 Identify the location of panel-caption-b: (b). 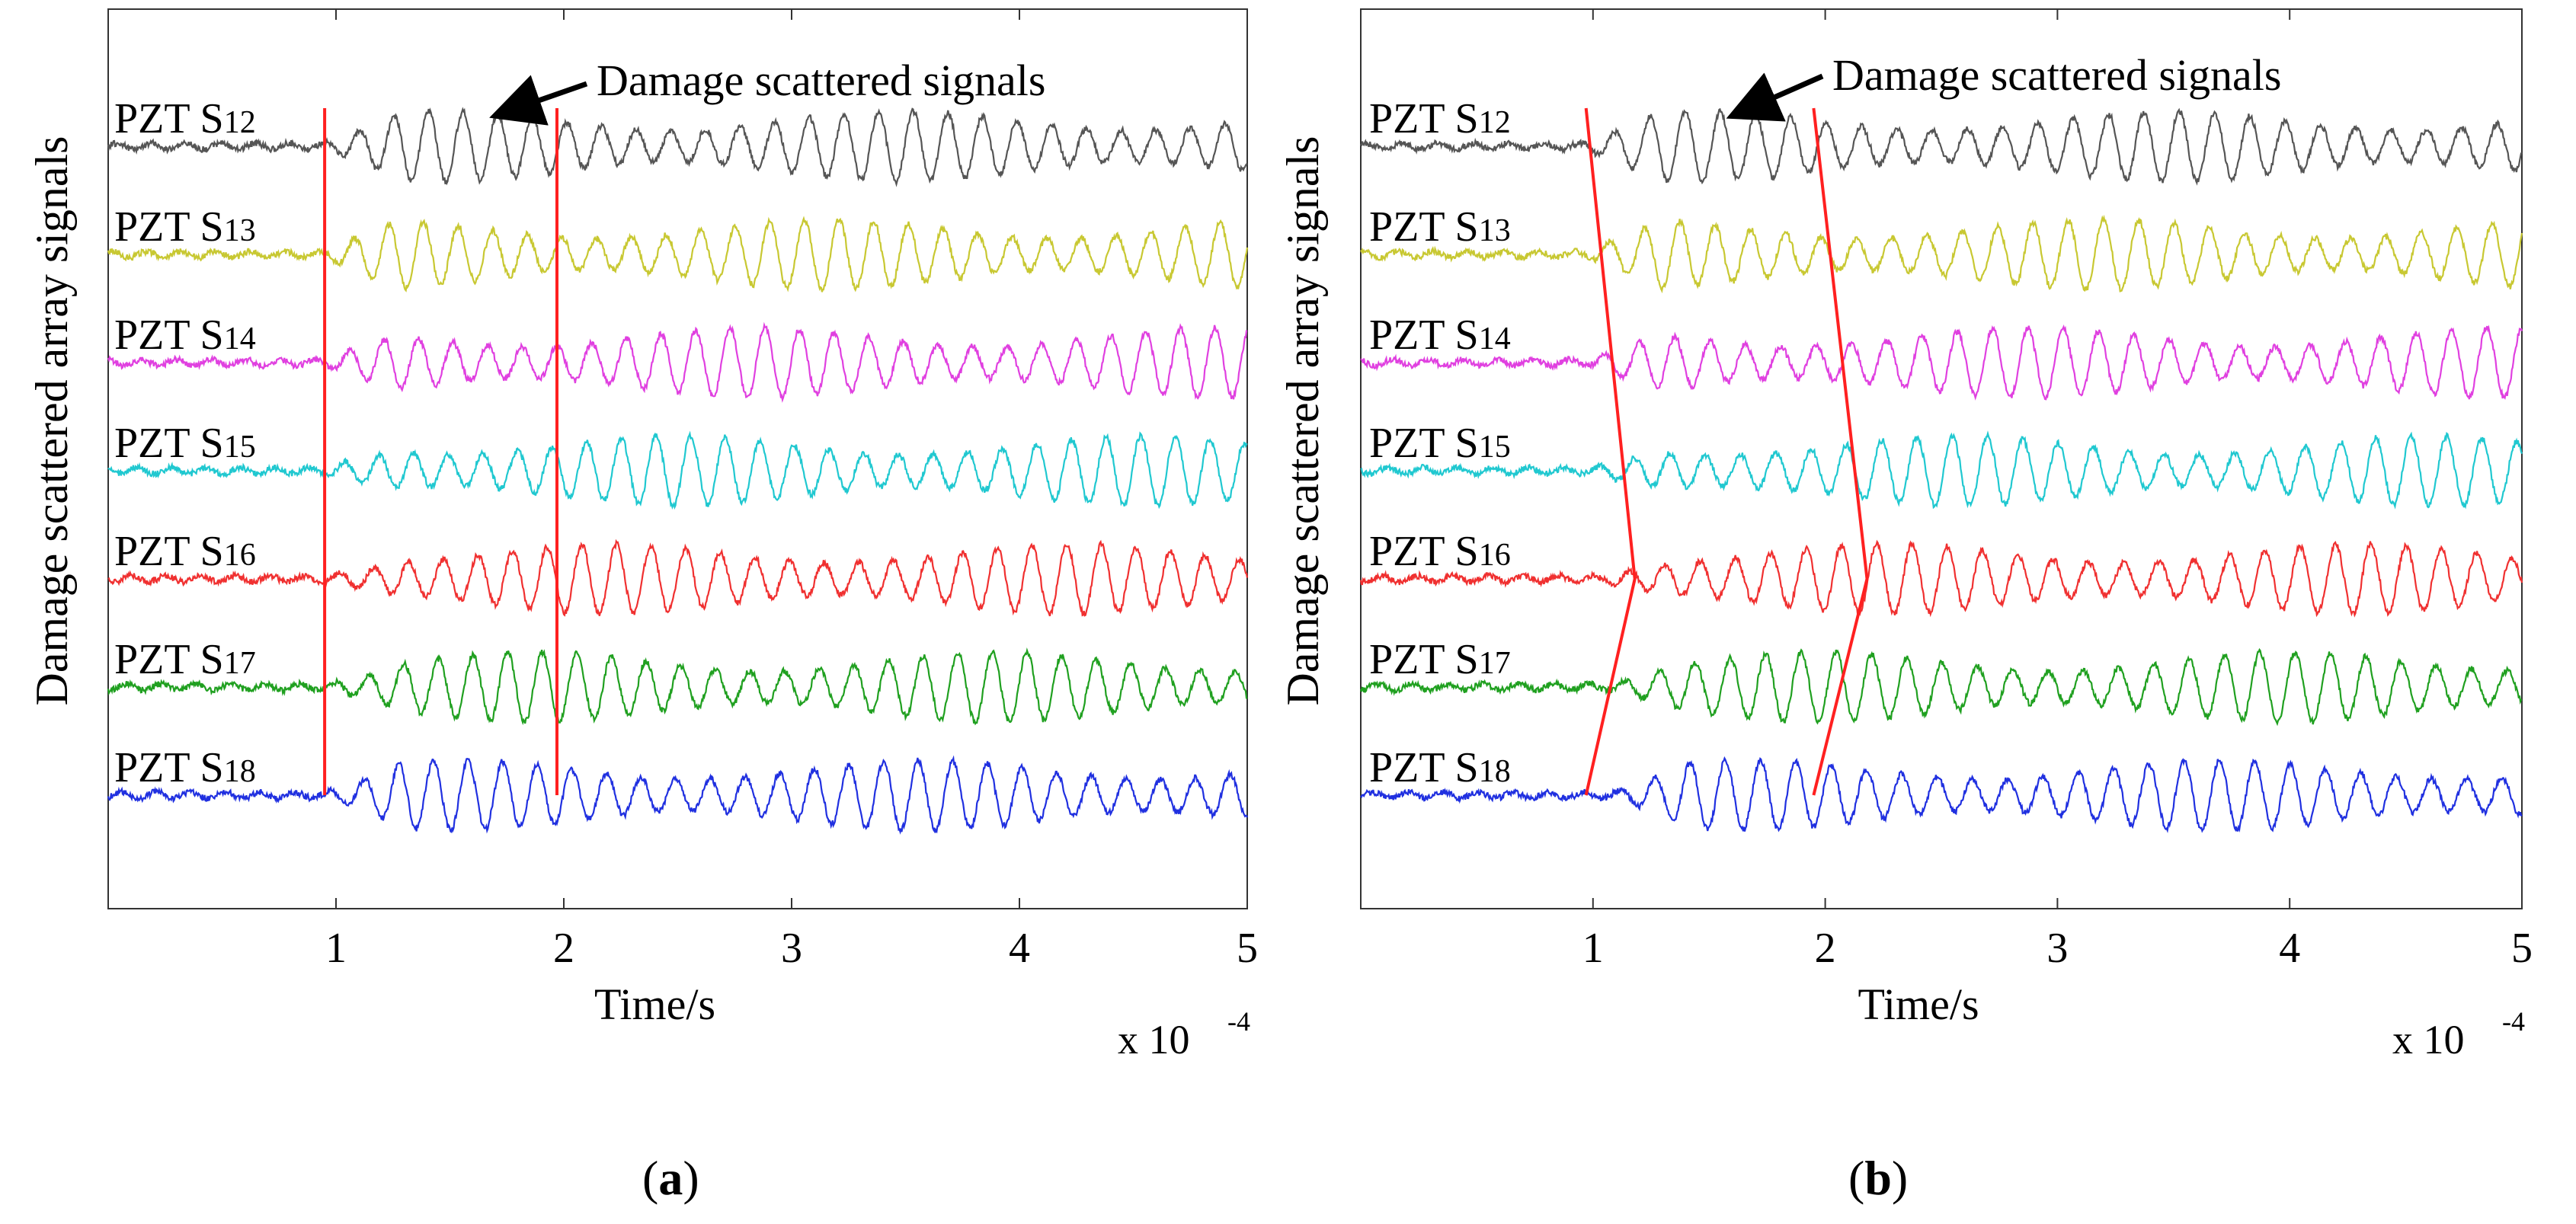
(1878, 1178).